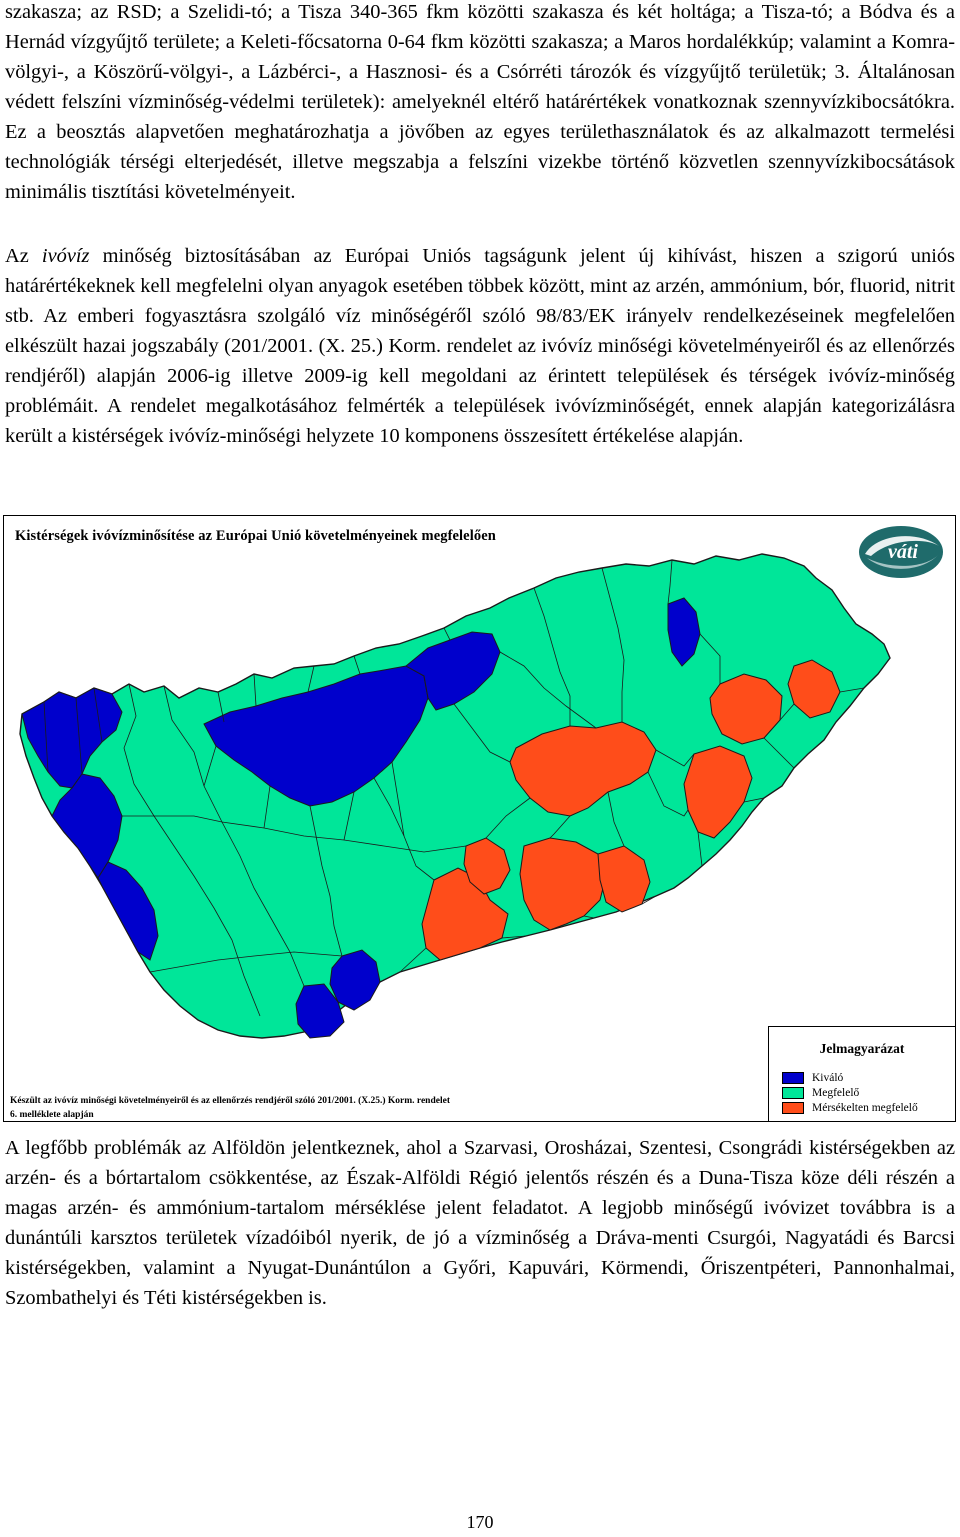 The image size is (960, 1537). What do you see at coordinates (355, 980) in the screenshot?
I see `region-excellent-south-a` at bounding box center [355, 980].